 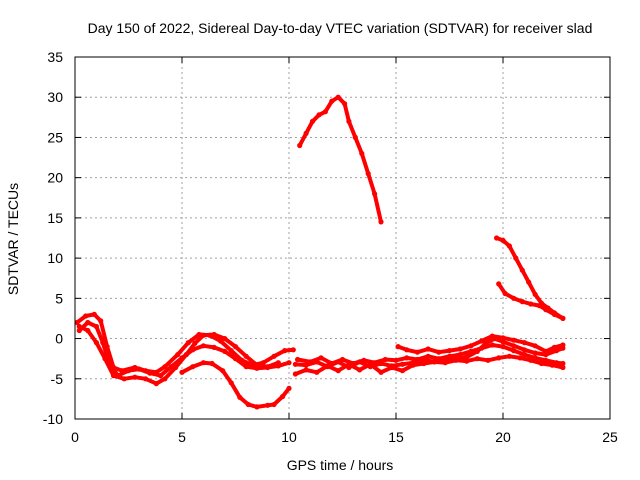 What do you see at coordinates (503, 437) in the screenshot?
I see `x-tick-label: 20` at bounding box center [503, 437].